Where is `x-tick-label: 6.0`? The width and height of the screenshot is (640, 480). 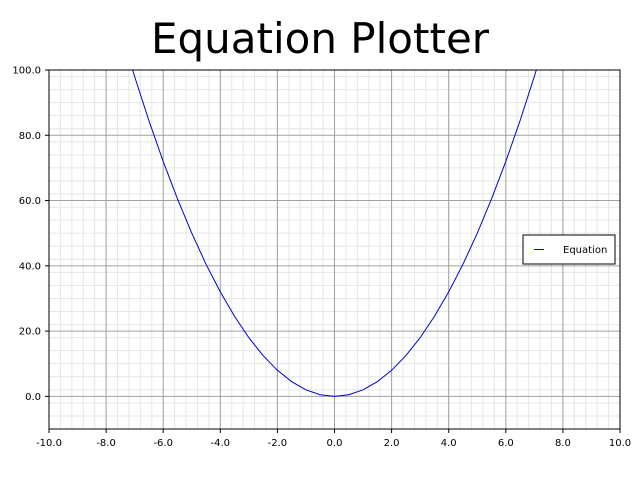 x-tick-label: 6.0 is located at coordinates (506, 443).